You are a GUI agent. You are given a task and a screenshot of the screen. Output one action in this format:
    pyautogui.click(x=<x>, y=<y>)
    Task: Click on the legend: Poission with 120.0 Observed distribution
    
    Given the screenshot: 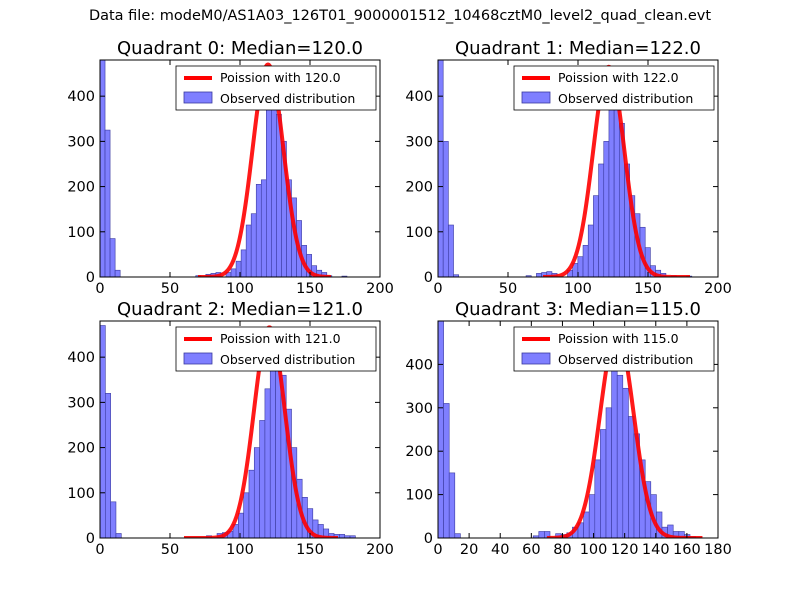 What is the action you would take?
    pyautogui.click(x=276, y=88)
    